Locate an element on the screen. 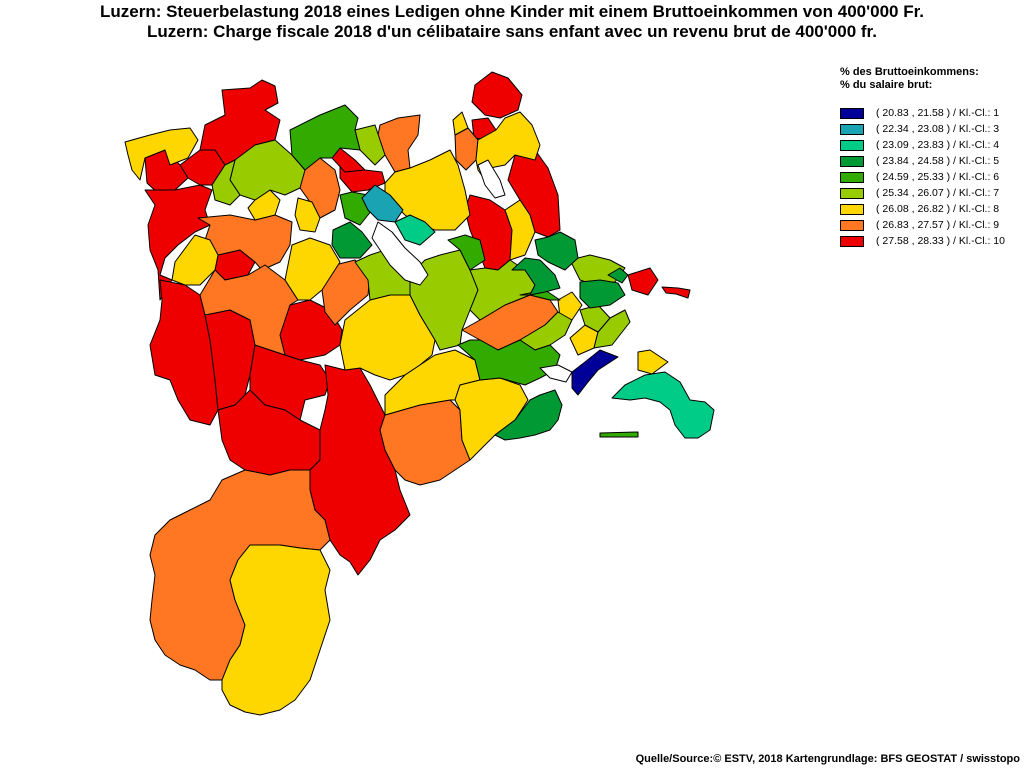 Image resolution: width=1024 pixels, height=768 pixels. legend-item: ( 27.58 , 28.33 ) / Kl.-Cl.: 10 is located at coordinates (932, 242).